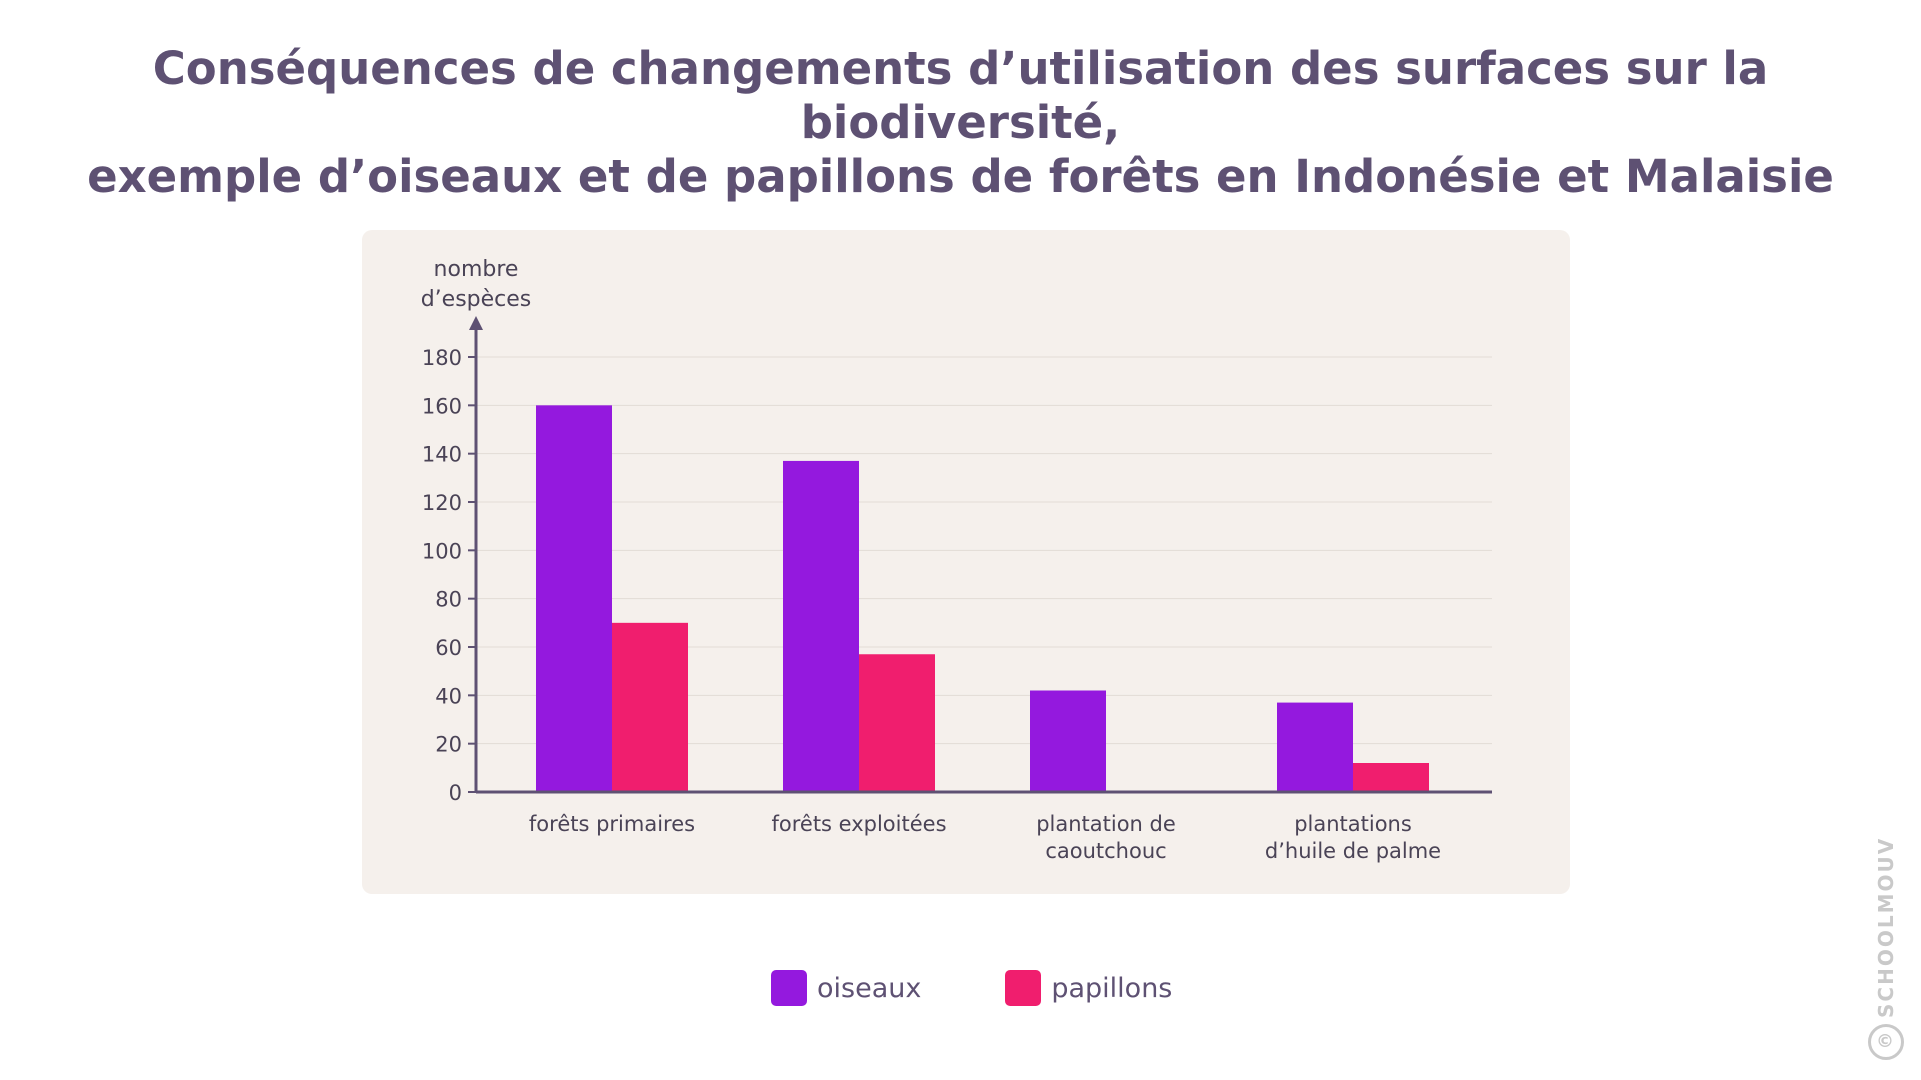  What do you see at coordinates (455, 793) in the screenshot?
I see `y-tick-label-0: 0` at bounding box center [455, 793].